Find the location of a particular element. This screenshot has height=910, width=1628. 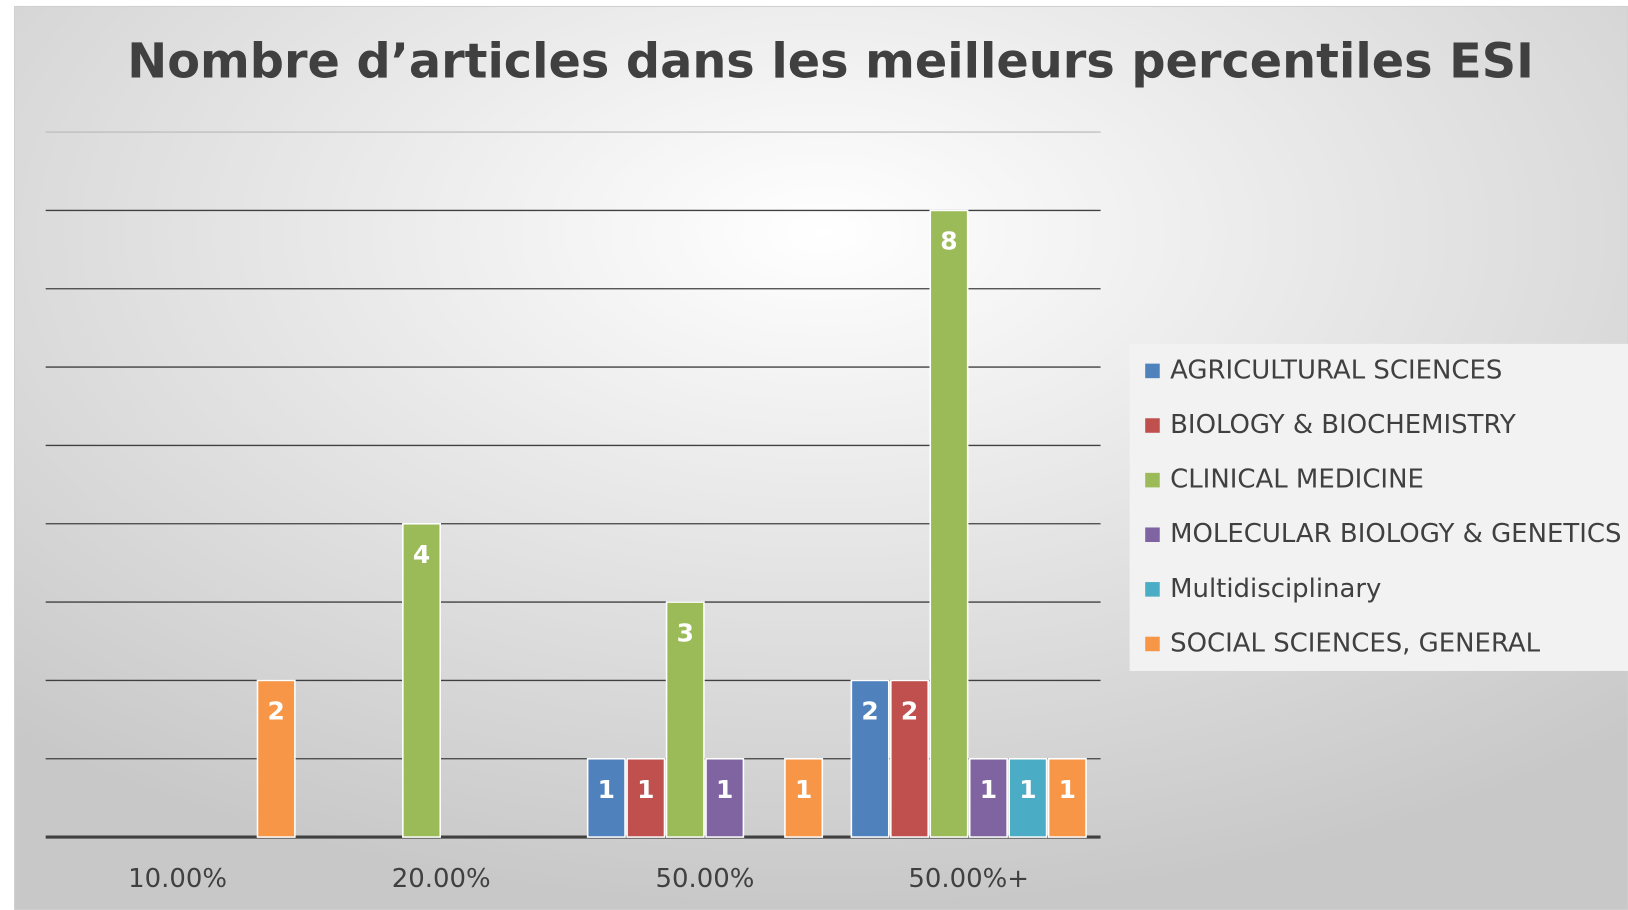

legend-label: Multidisciplinary is located at coordinates (1275, 589).